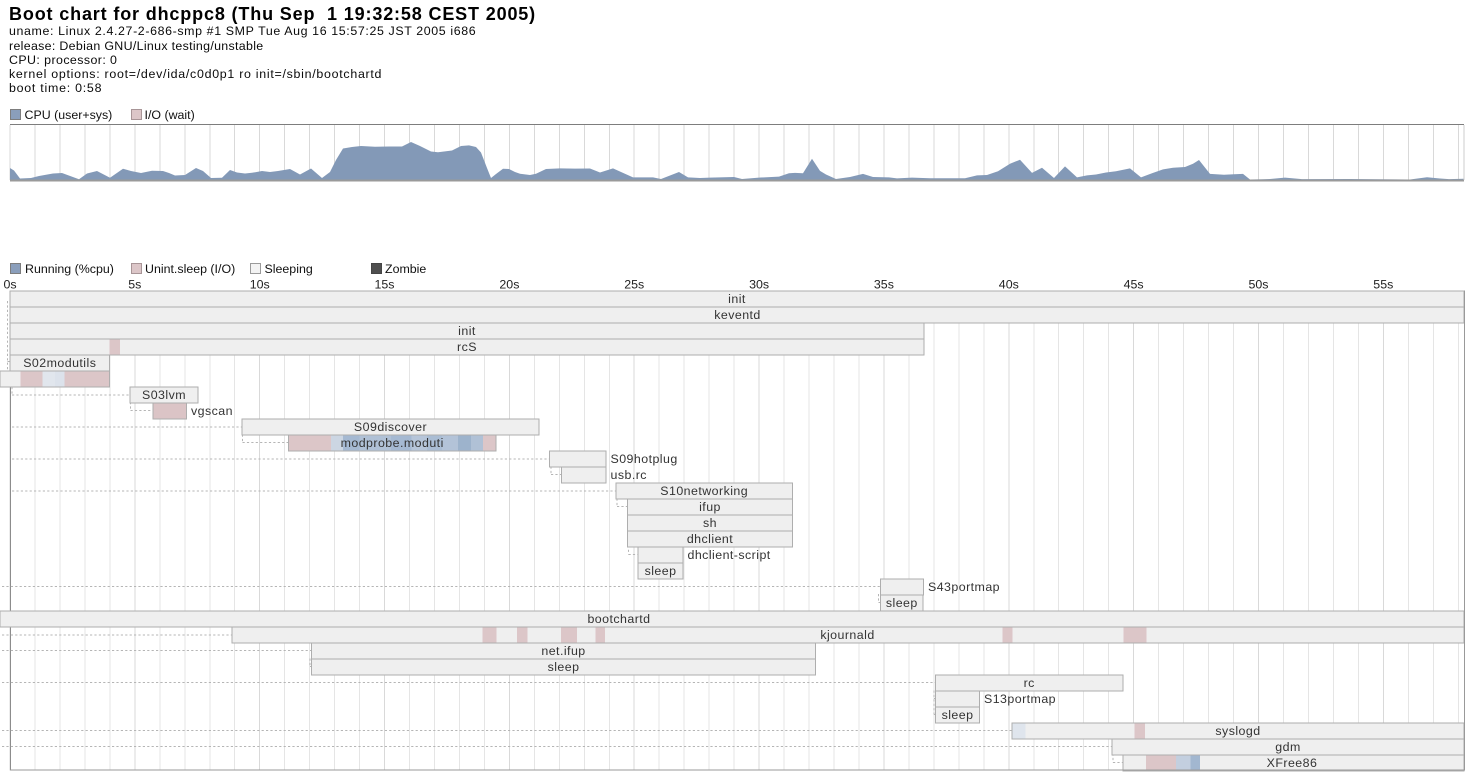 The height and width of the screenshot is (780, 1474). What do you see at coordinates (134, 285) in the screenshot?
I see `svg-text: 5s` at bounding box center [134, 285].